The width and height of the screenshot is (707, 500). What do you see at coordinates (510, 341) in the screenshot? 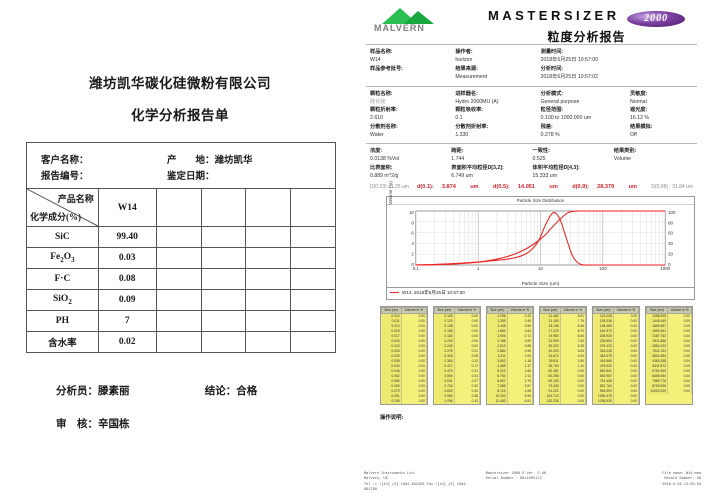
I see `data-table-row: 2.188 0.80` at bounding box center [510, 341].